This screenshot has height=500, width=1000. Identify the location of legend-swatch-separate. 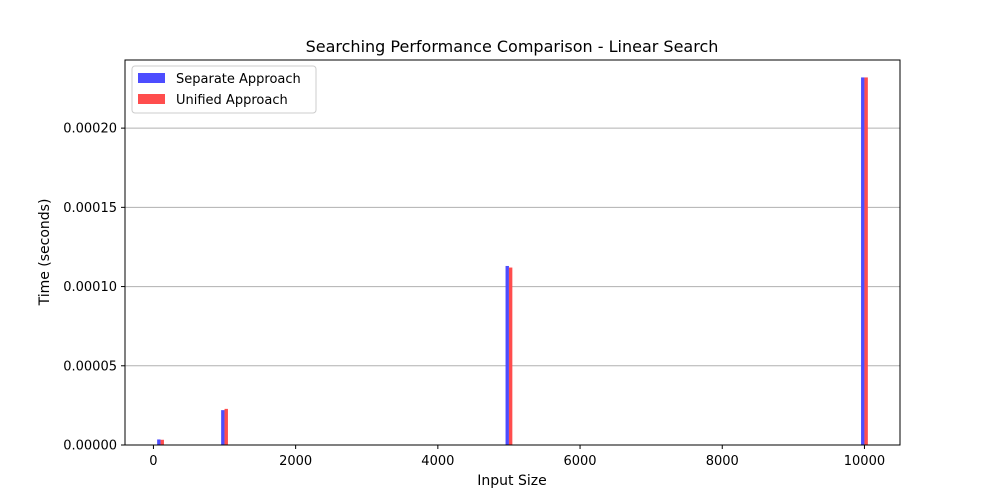
(151, 78).